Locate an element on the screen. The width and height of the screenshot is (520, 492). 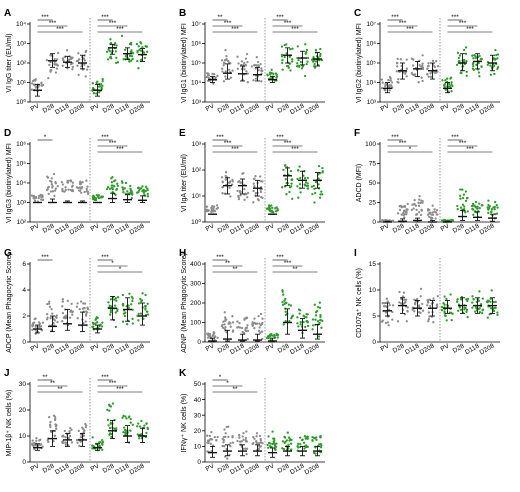
x-tick-label: D118 is located at coordinates (62, 349).